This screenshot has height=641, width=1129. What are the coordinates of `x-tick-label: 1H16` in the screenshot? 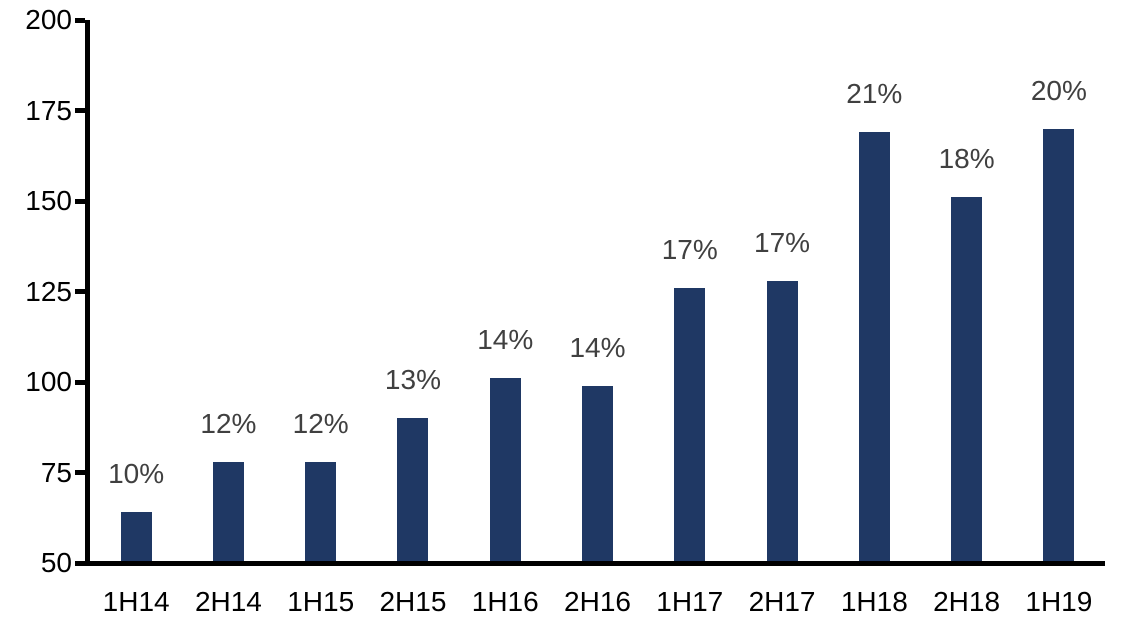 It's located at (505, 601).